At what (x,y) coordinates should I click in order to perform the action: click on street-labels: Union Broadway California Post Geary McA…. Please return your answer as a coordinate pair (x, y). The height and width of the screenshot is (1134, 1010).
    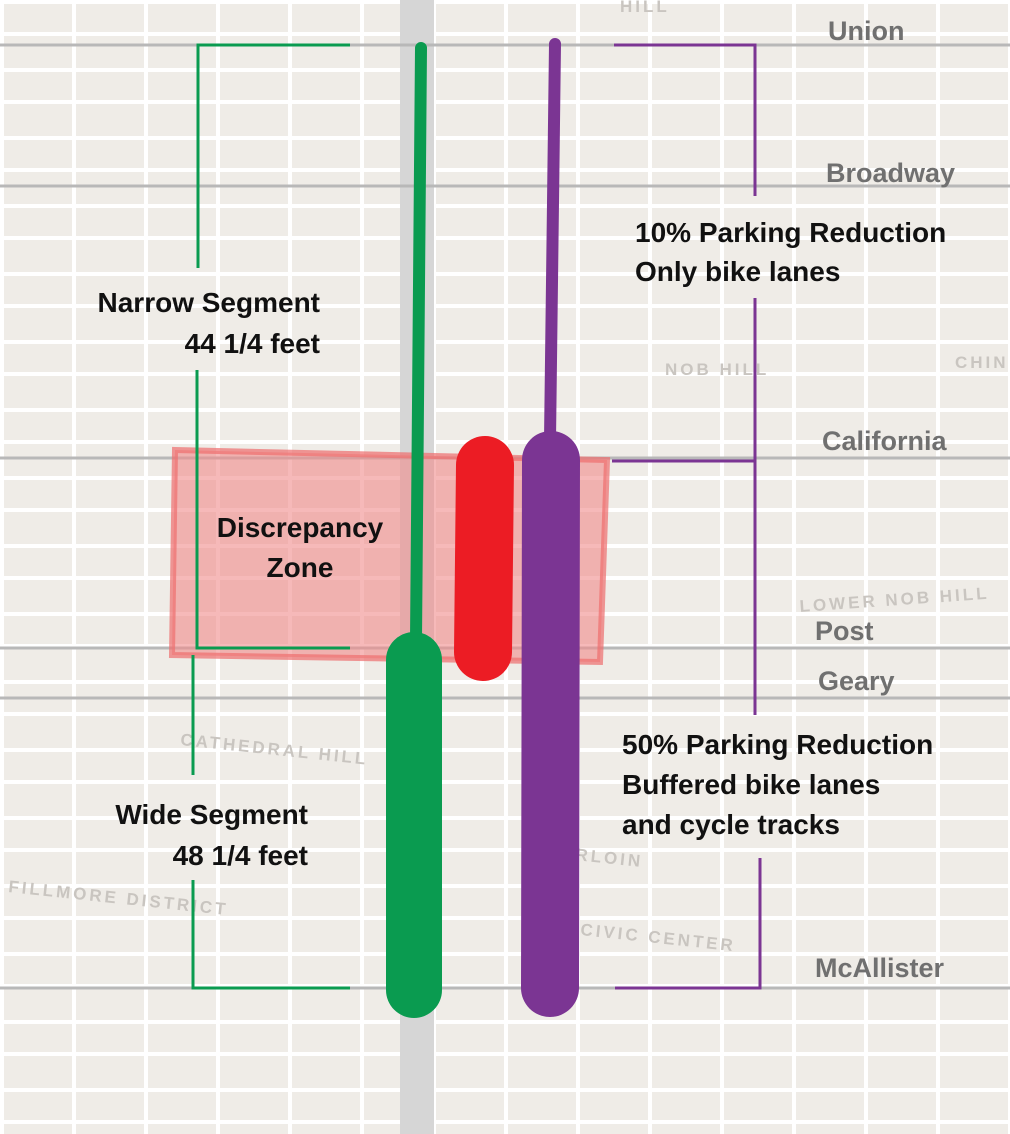
    Looking at the image, I should click on (885, 499).